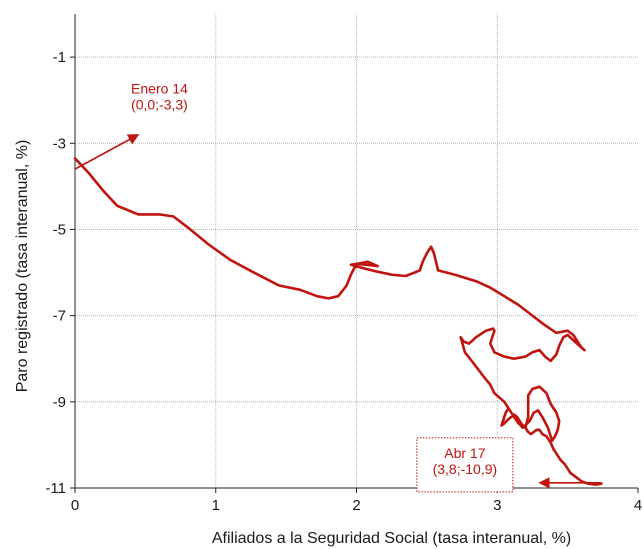  I want to click on annotation-box, so click(465, 465).